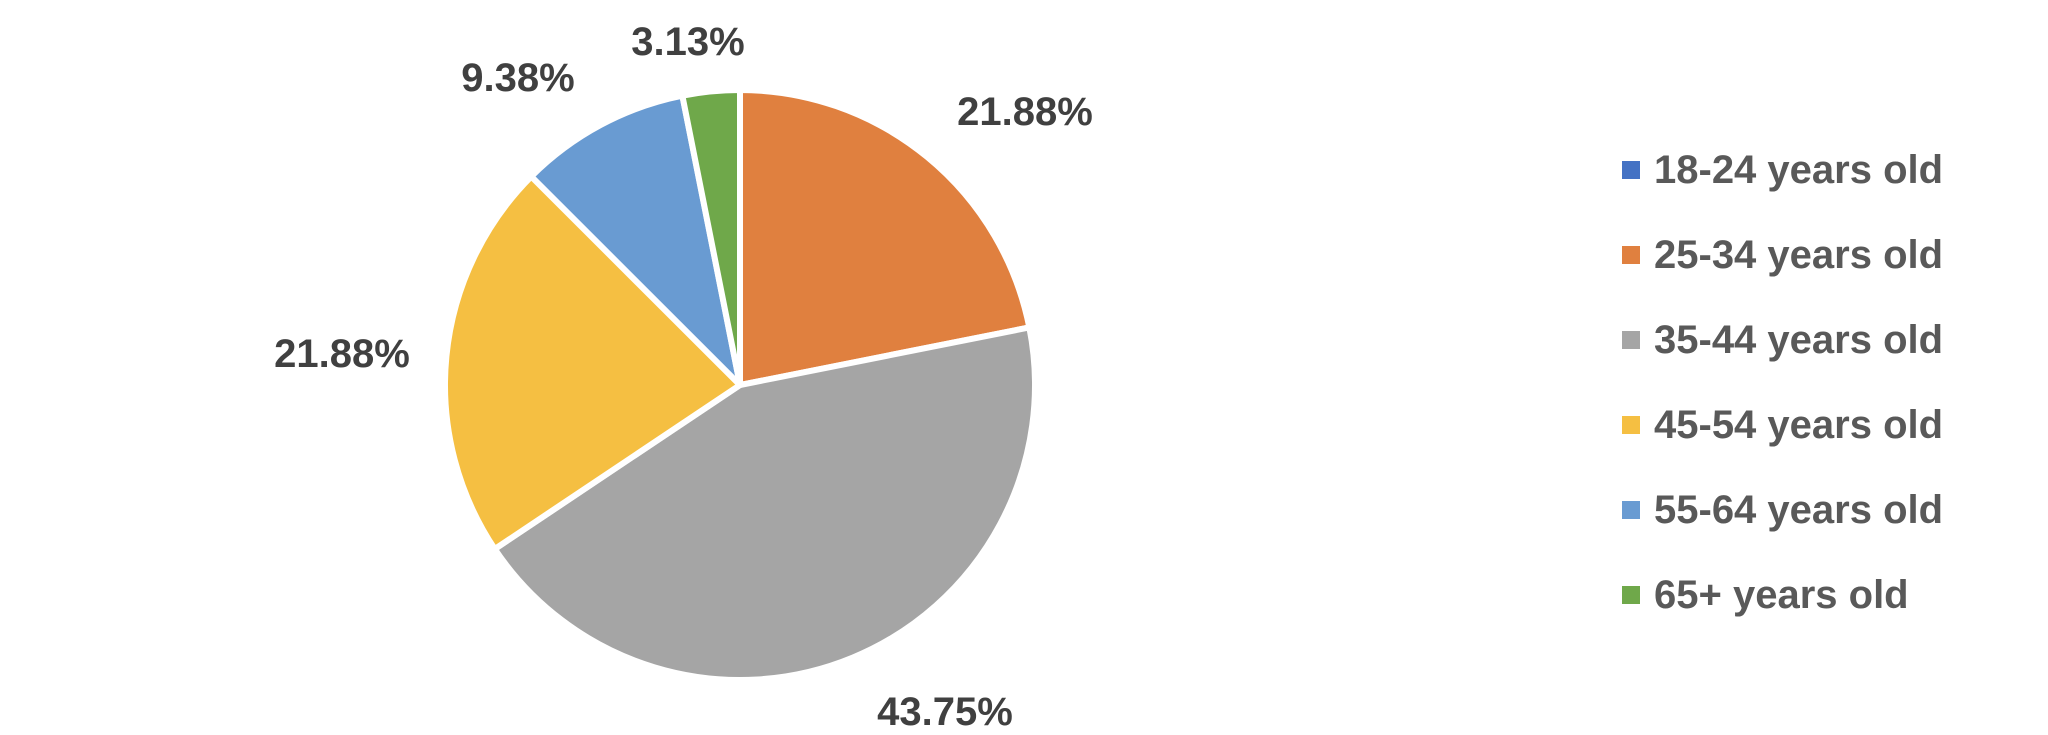  I want to click on legend-item-55-64-years-old: 55-64 years old, so click(1782, 510).